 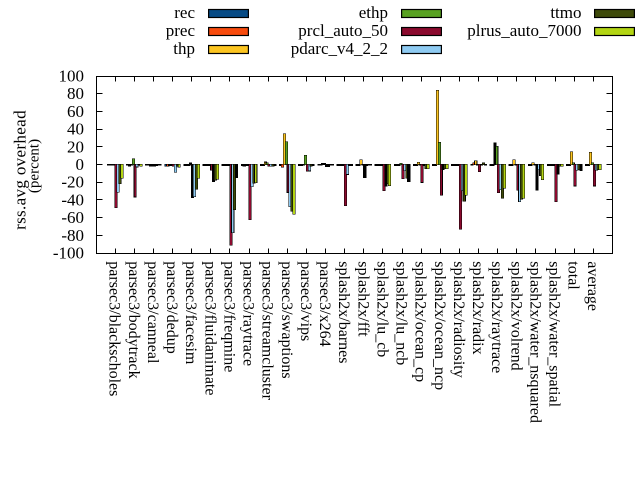 What do you see at coordinates (362, 299) in the screenshot?
I see `svg-text: splash2x/fft` at bounding box center [362, 299].